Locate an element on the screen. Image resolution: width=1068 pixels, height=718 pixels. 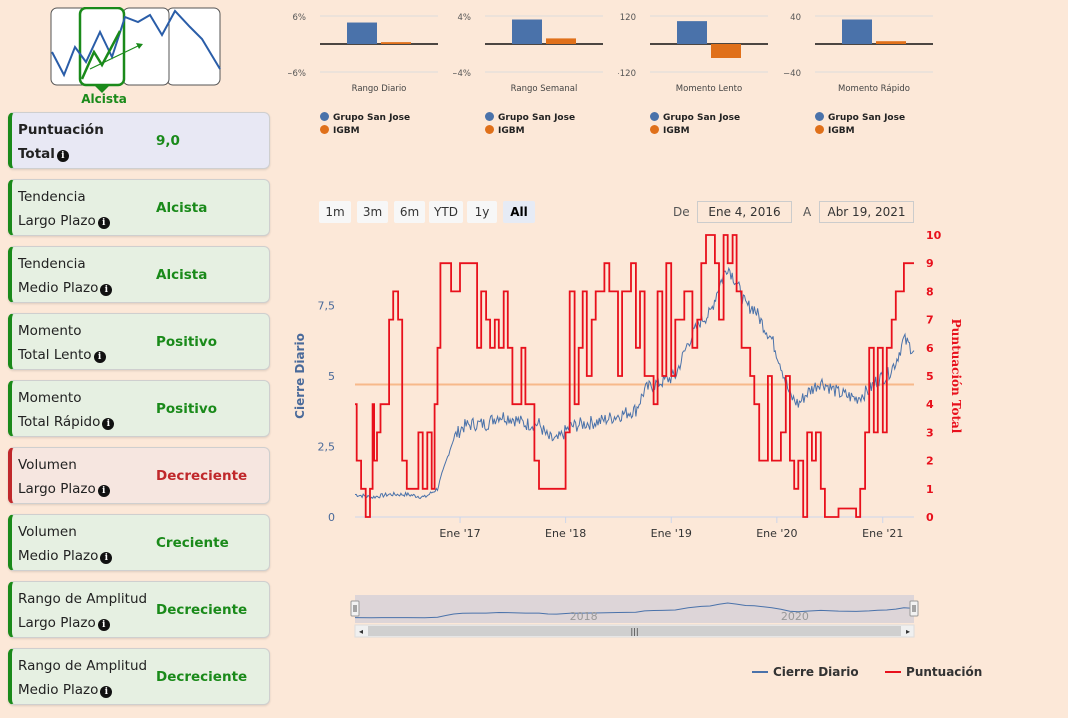
mini-ytick-bottom: −120 is located at coordinates (627, 74).